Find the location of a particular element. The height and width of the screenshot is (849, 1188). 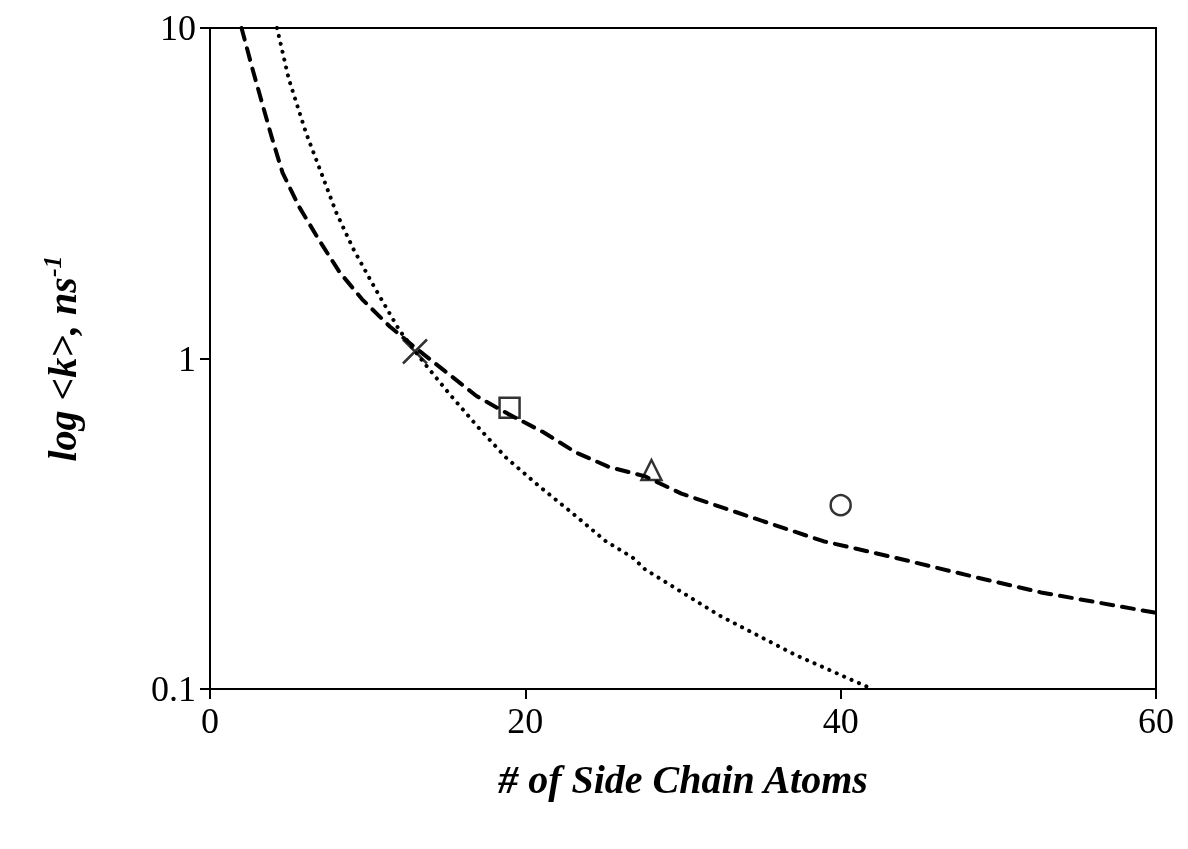

y-tick-label: 10 is located at coordinates (178, 28).